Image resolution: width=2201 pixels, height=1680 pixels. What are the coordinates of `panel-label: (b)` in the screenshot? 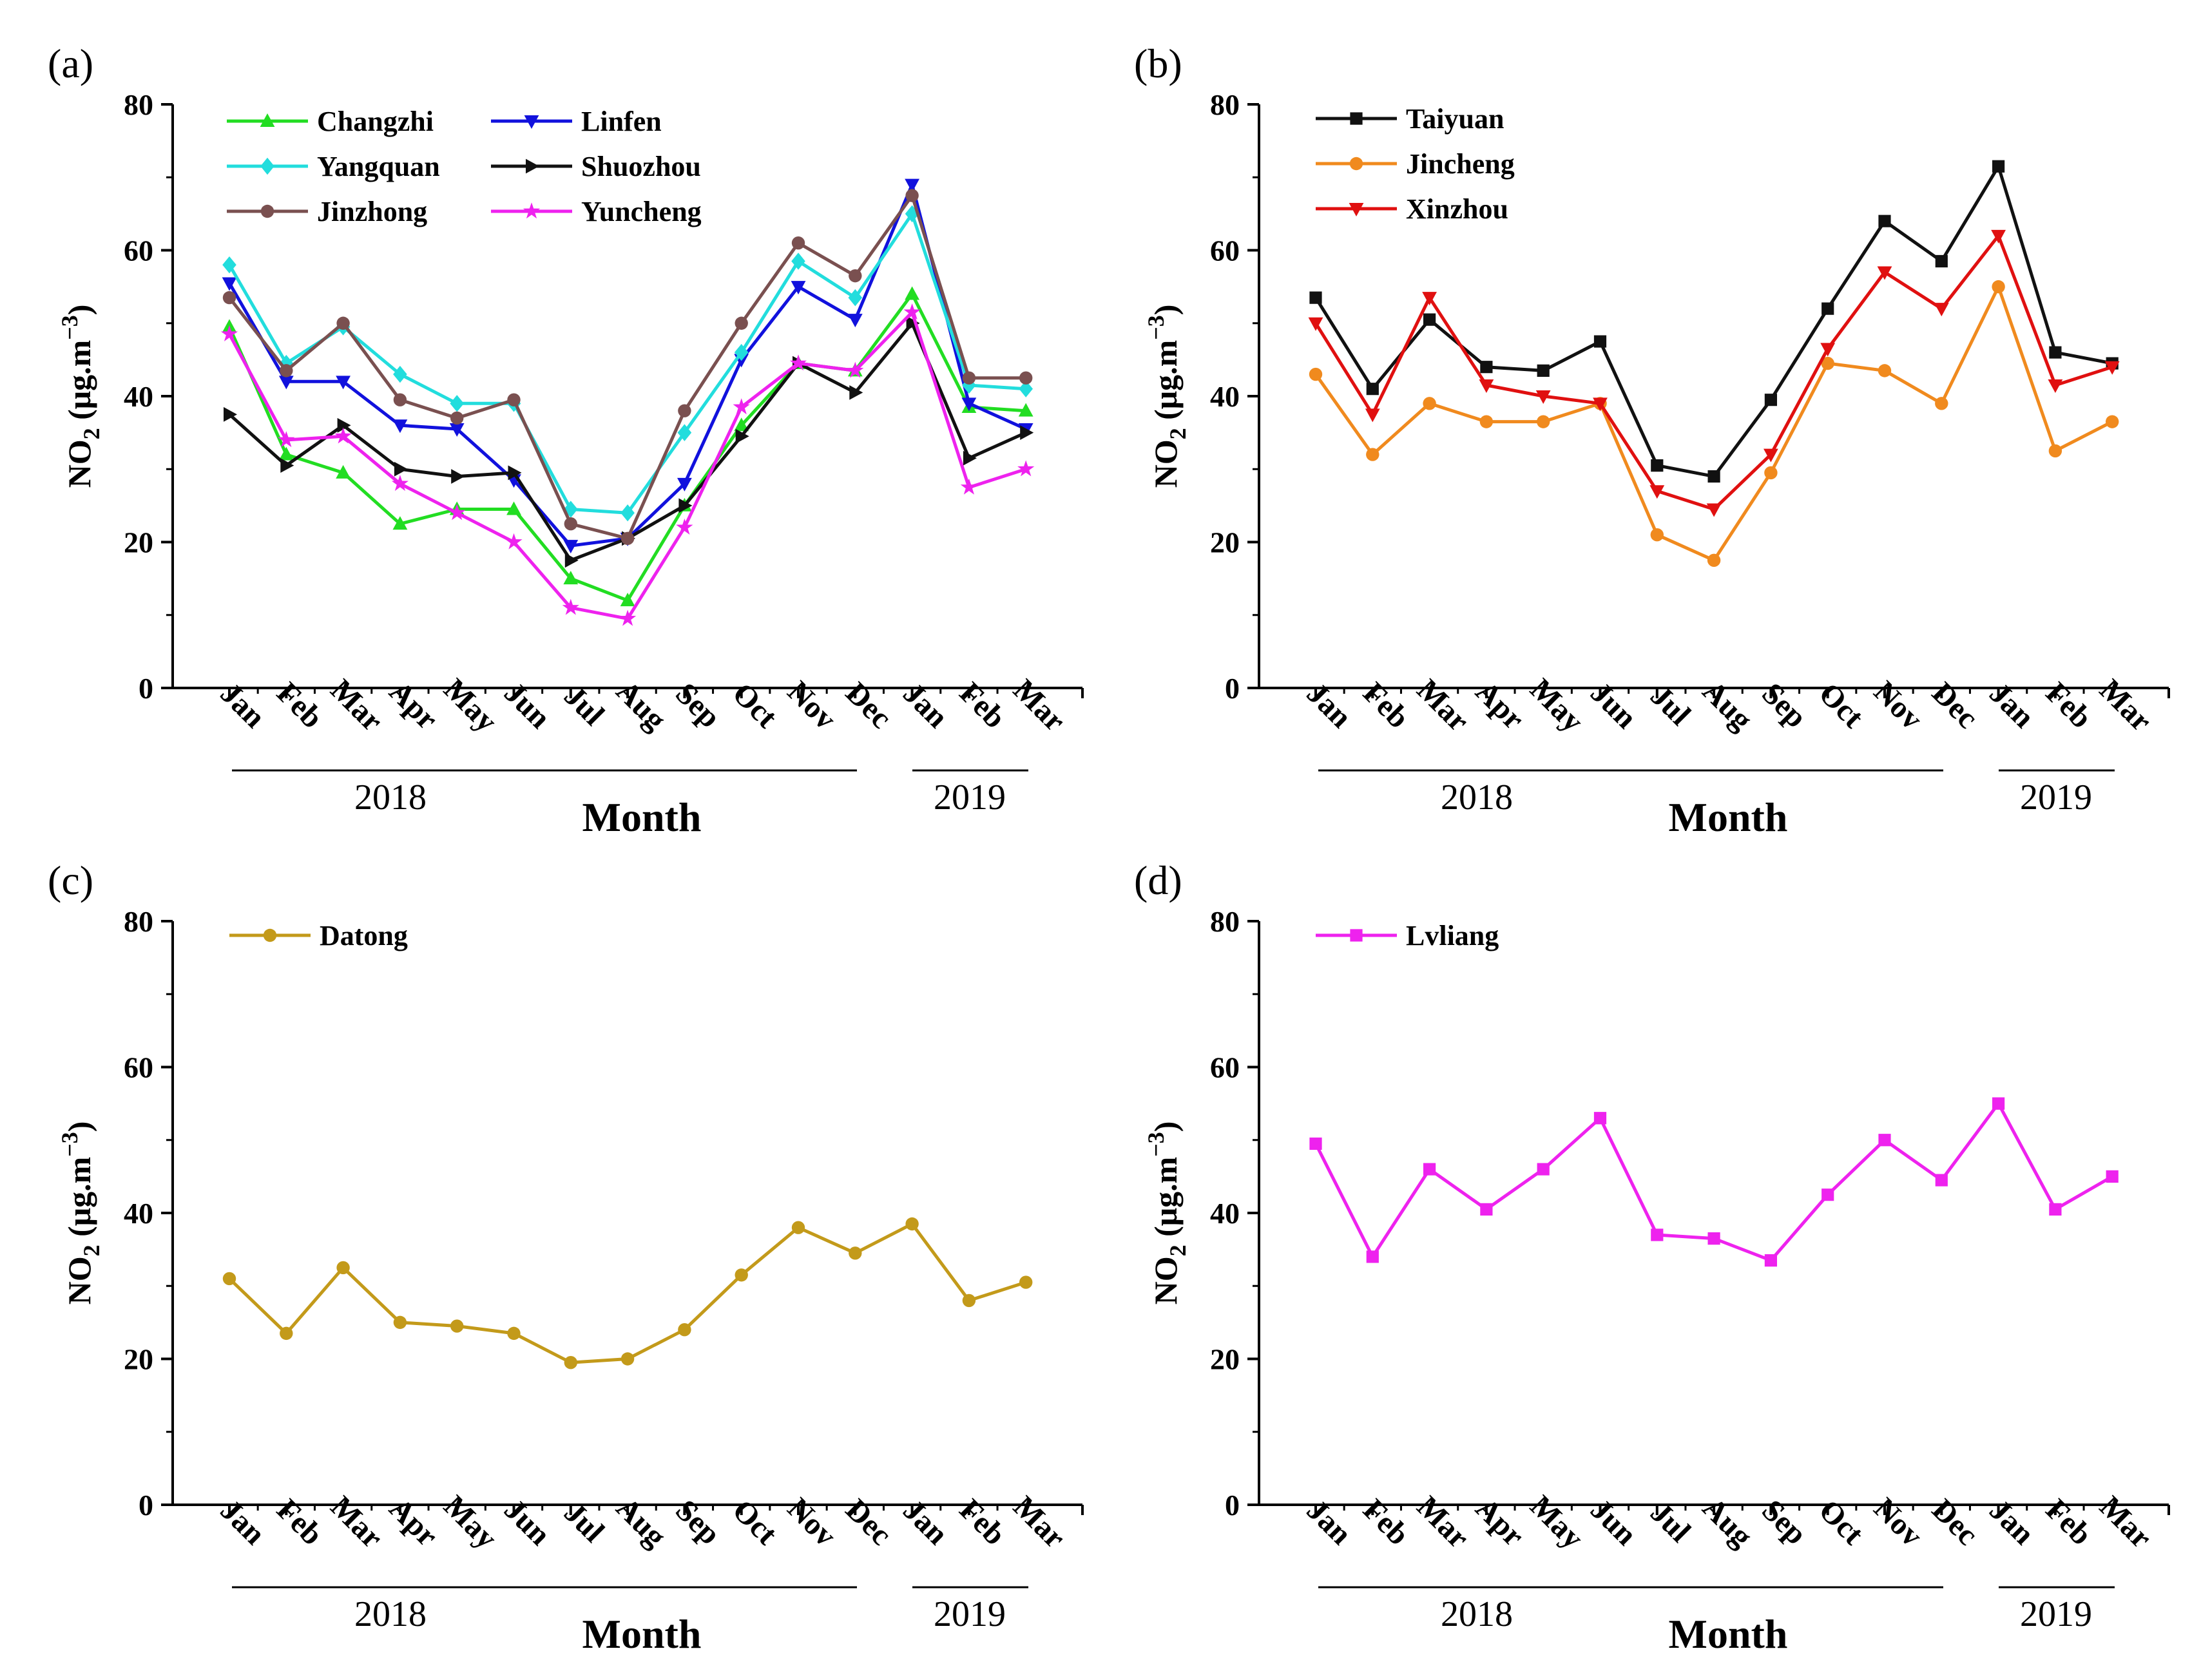 It's located at (1158, 63).